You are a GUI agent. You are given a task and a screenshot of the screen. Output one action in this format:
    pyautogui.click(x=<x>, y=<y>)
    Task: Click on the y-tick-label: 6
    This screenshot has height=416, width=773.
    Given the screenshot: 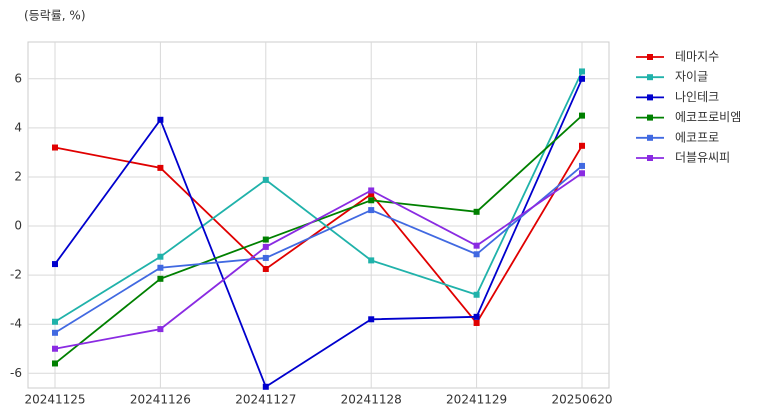 What is the action you would take?
    pyautogui.click(x=18, y=78)
    